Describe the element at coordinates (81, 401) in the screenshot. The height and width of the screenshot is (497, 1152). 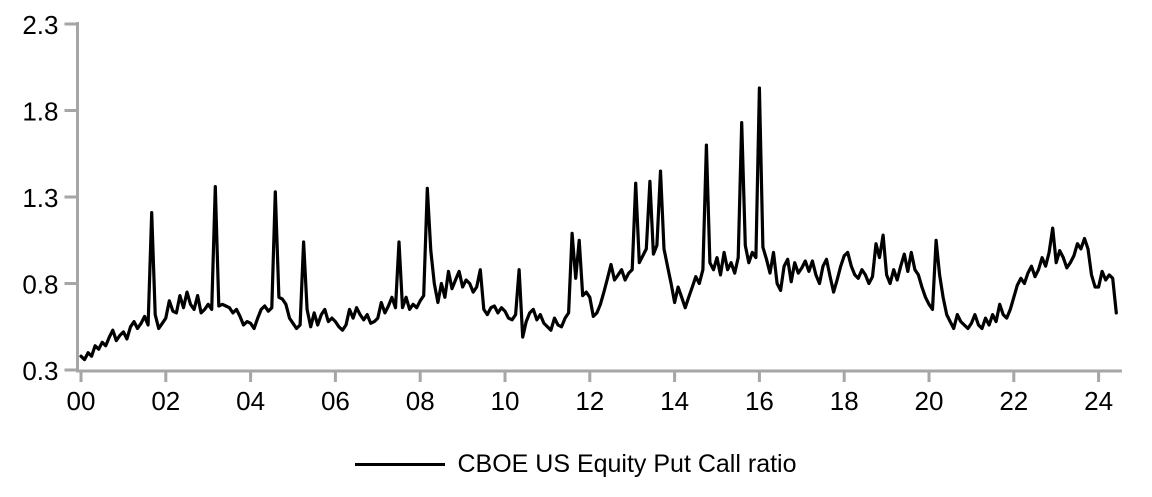
I see `x-tick-label: 00` at that location.